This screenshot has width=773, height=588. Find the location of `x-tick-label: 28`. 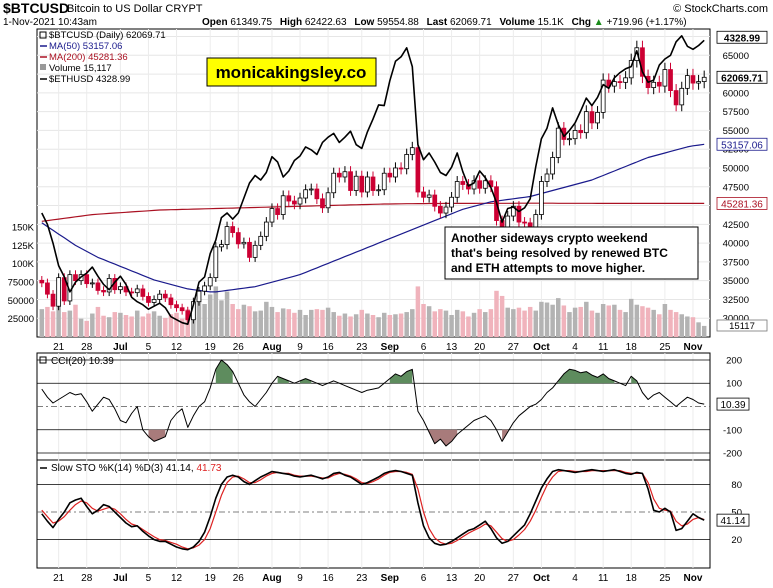

x-tick-label: 28 is located at coordinates (87, 347).